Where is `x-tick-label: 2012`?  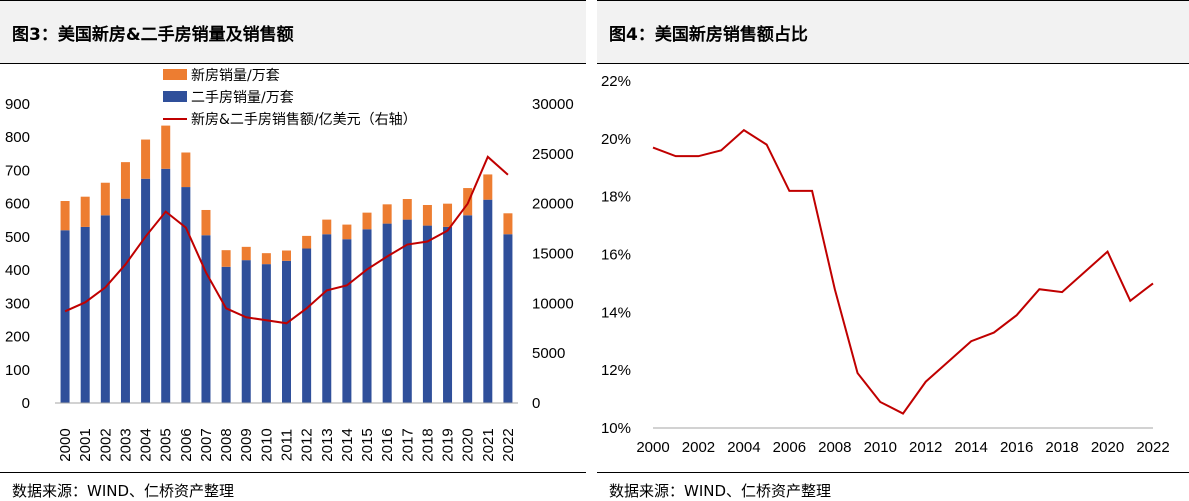
x-tick-label: 2012 is located at coordinates (307, 444).